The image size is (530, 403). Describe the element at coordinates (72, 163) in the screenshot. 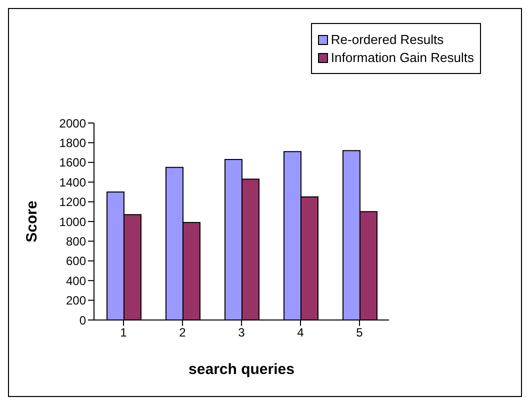

I see `y-tick-label: 1600` at that location.